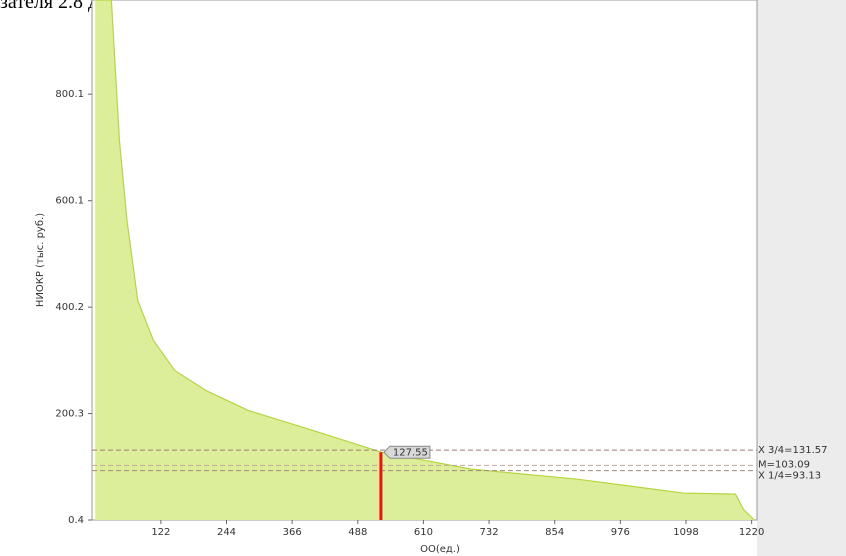 The image size is (846, 556). What do you see at coordinates (793, 450) in the screenshot?
I see `reference-label: X 3/4=131.57` at bounding box center [793, 450].